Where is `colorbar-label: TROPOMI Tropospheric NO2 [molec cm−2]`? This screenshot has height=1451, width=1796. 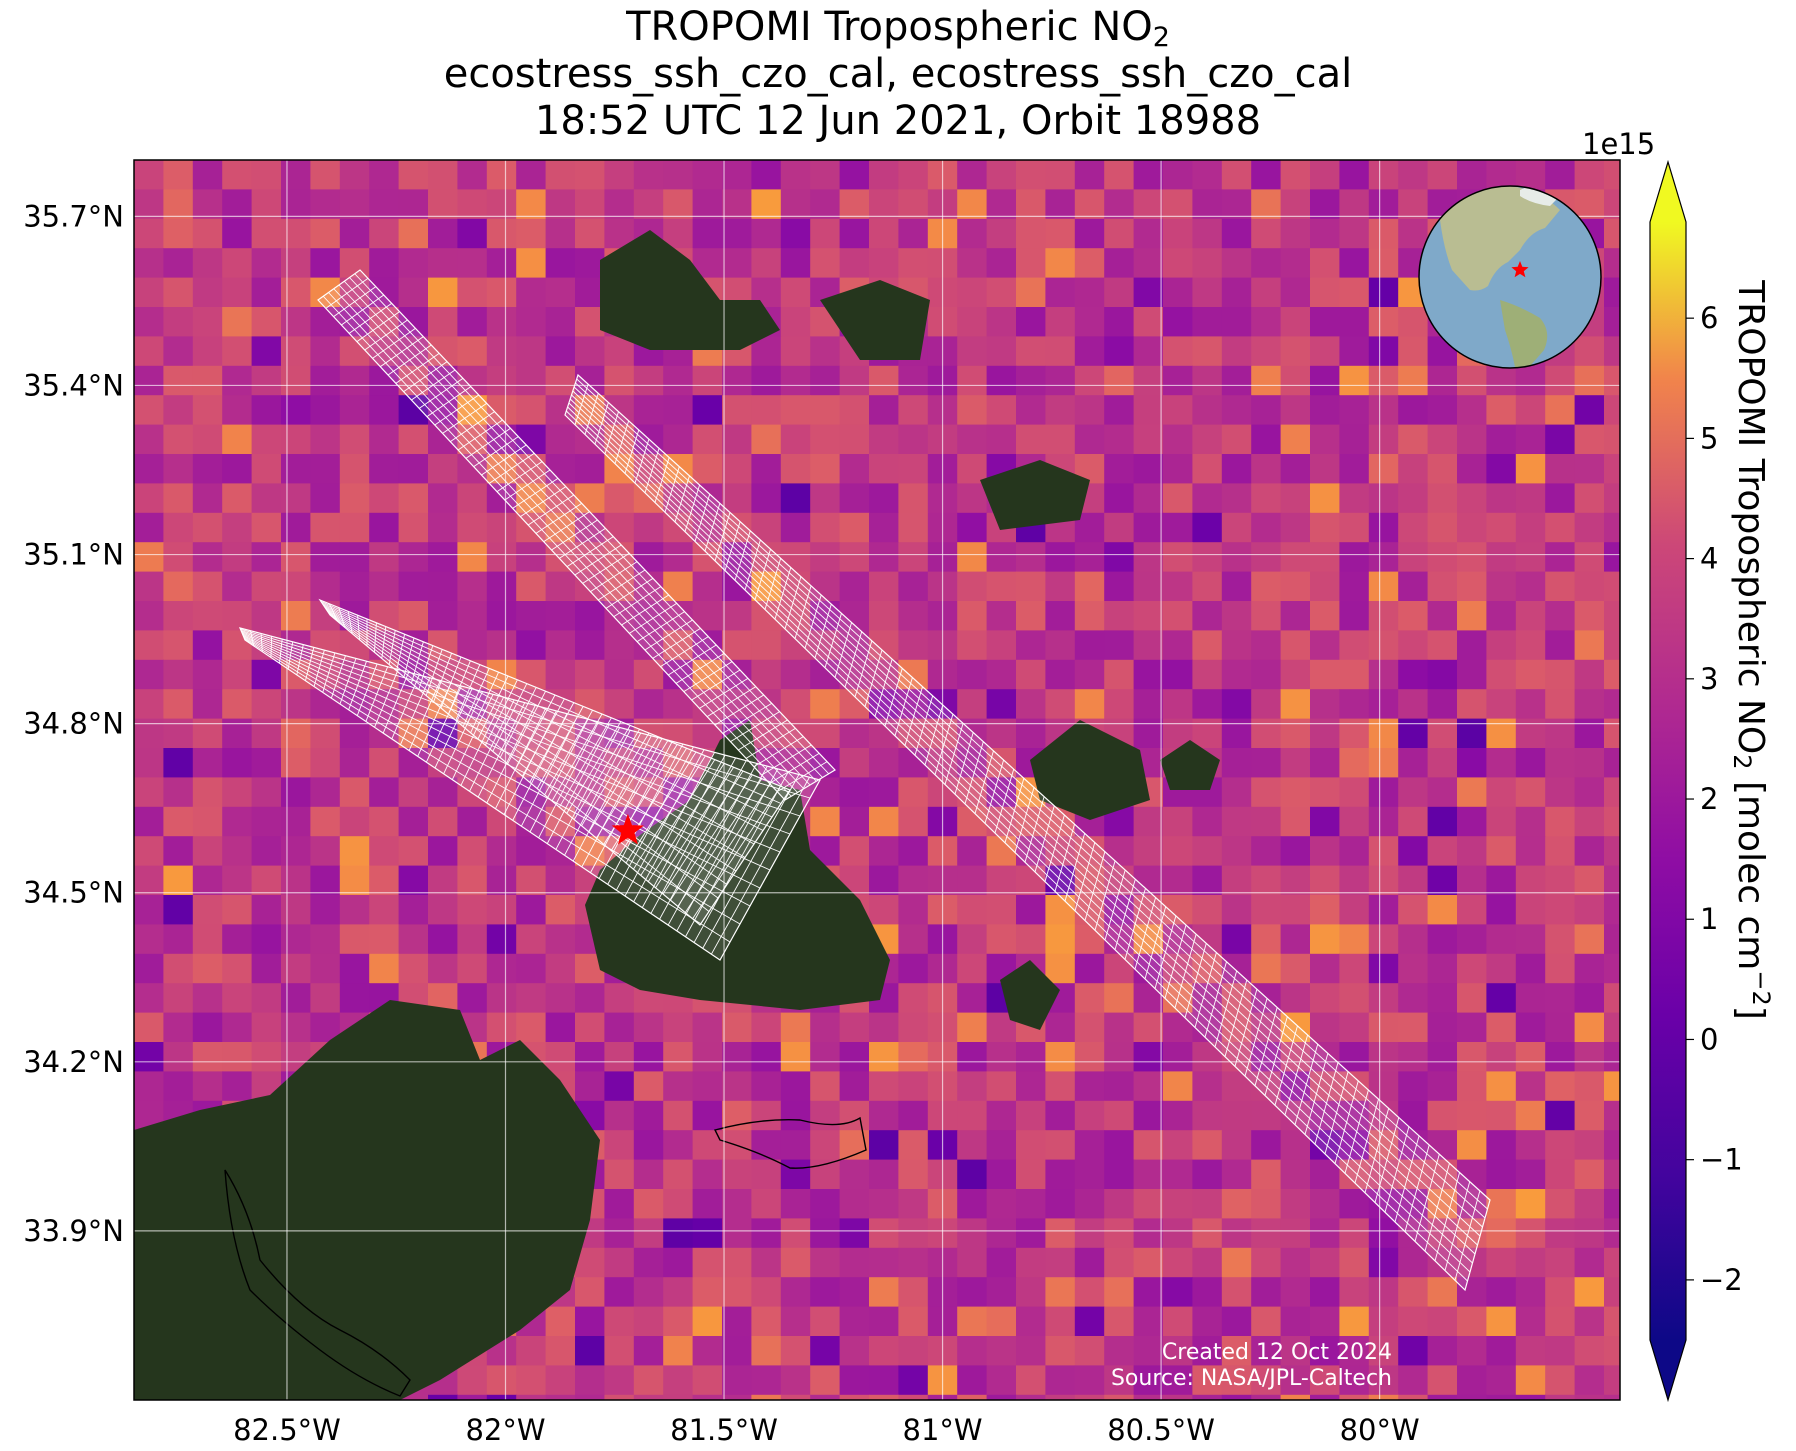
colorbar-label: TROPOMI Tropospheric NO2 [molec cm−2] is located at coordinates (1751, 650).